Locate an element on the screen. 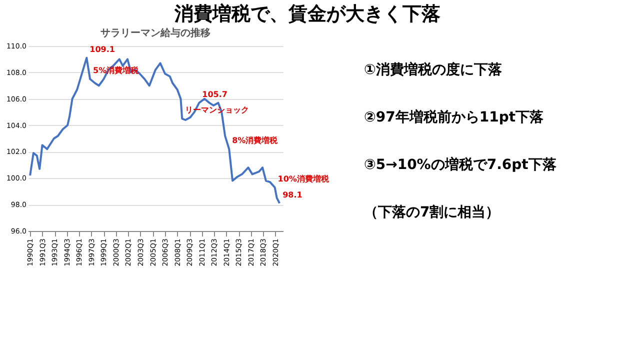 The height and width of the screenshot is (350, 640). chart-title: 消費増税で、賃金が大きく下落 is located at coordinates (306, 14).